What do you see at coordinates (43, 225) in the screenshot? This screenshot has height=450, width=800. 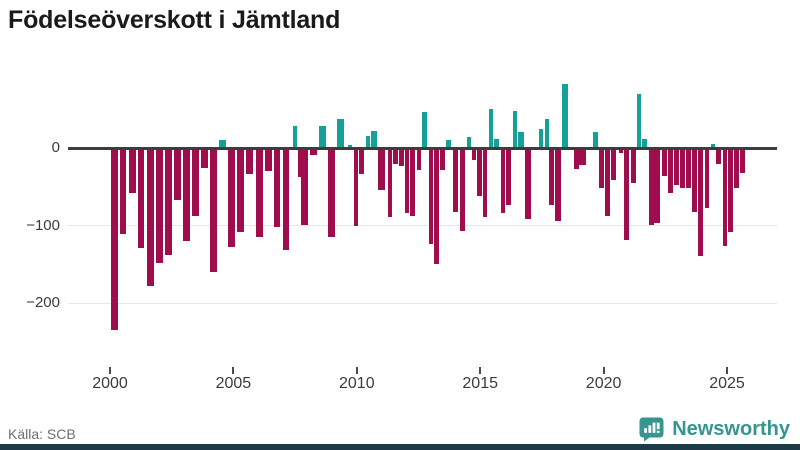 I see `y-axis-tick-label: −100` at bounding box center [43, 225].